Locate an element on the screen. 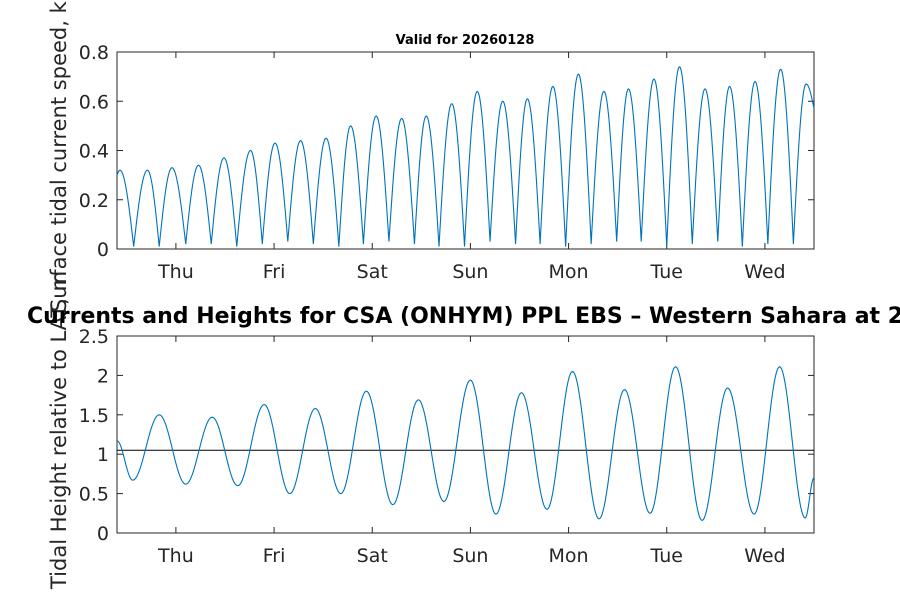  current-speed-y-axis-label: Surface tidal current speed, kn is located at coordinates (59, 156).